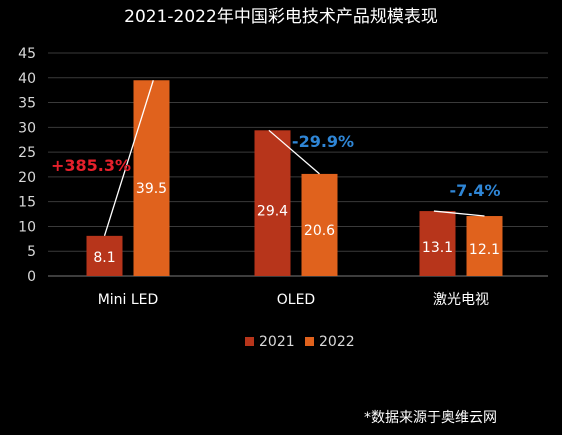  I want to click on value-label: 8.1, so click(104, 258).